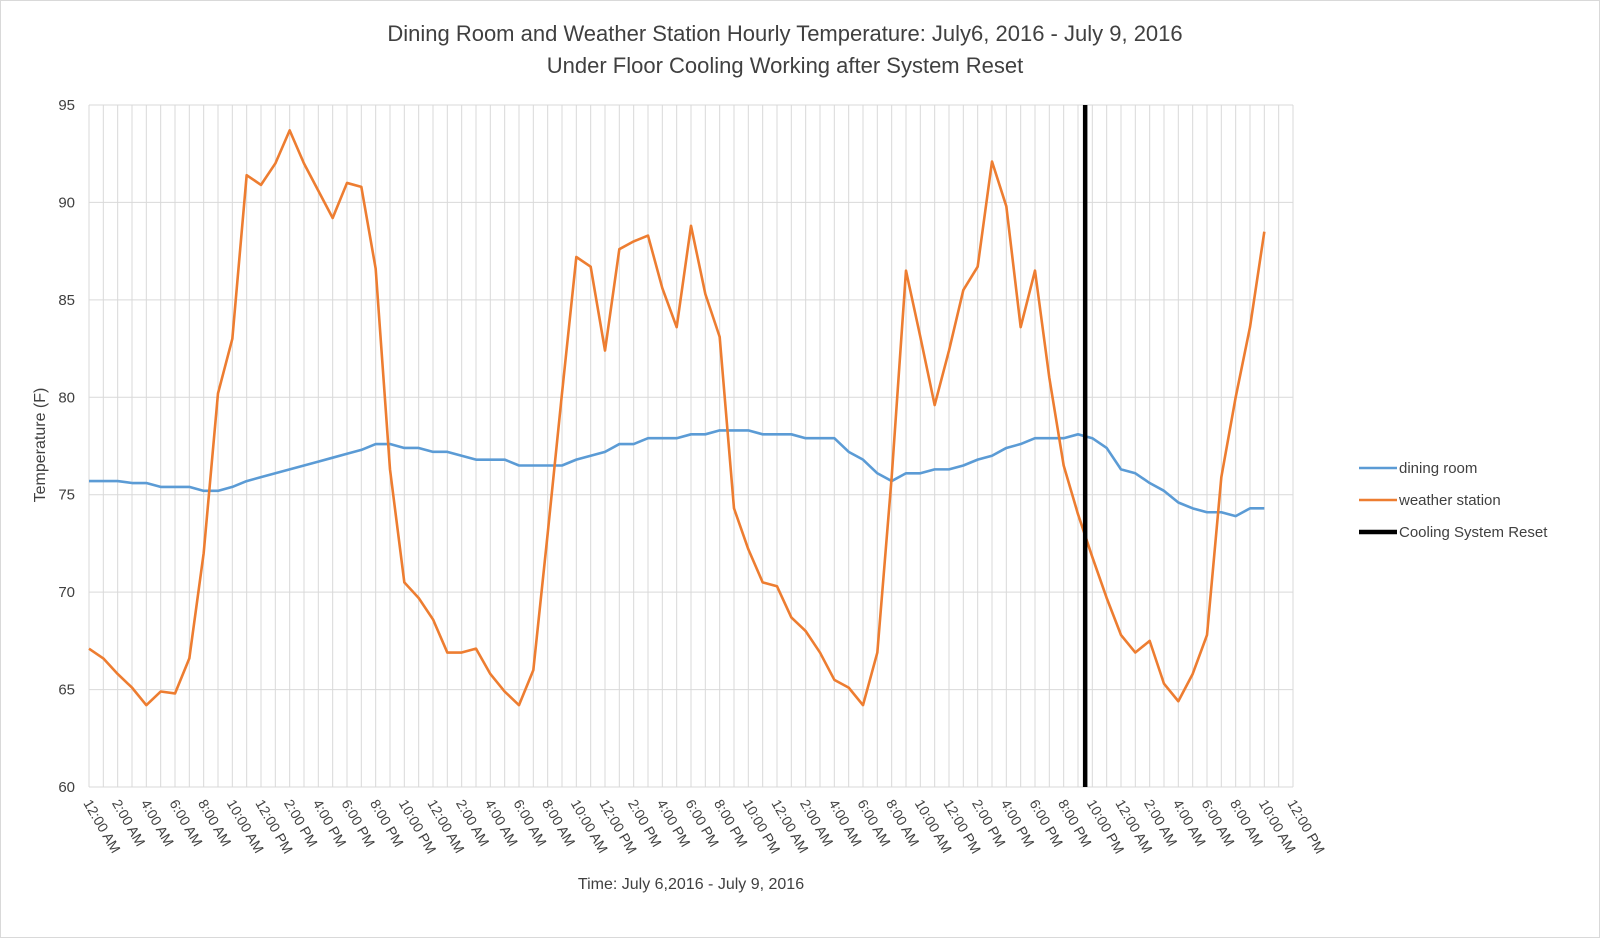 The height and width of the screenshot is (938, 1600). I want to click on legend-label: Cooling System Reset, so click(1473, 532).